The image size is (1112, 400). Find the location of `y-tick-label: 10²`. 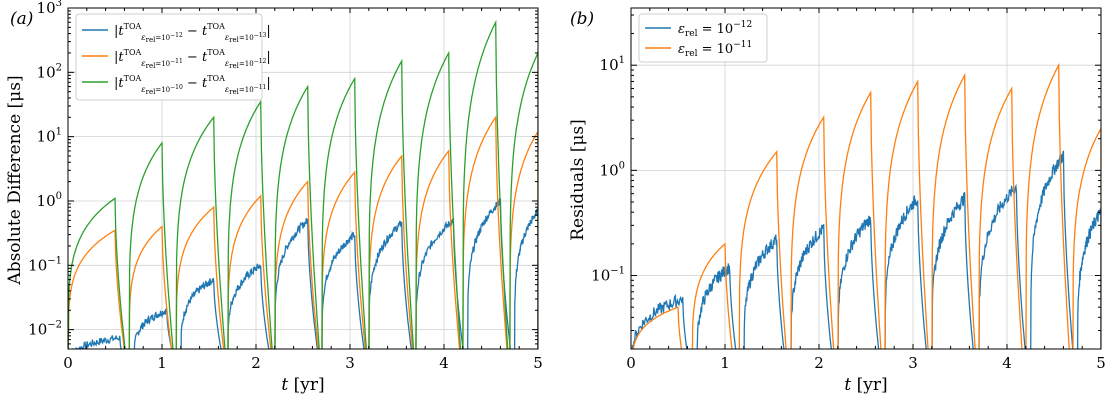

y-tick-label: 10² is located at coordinates (49, 71).